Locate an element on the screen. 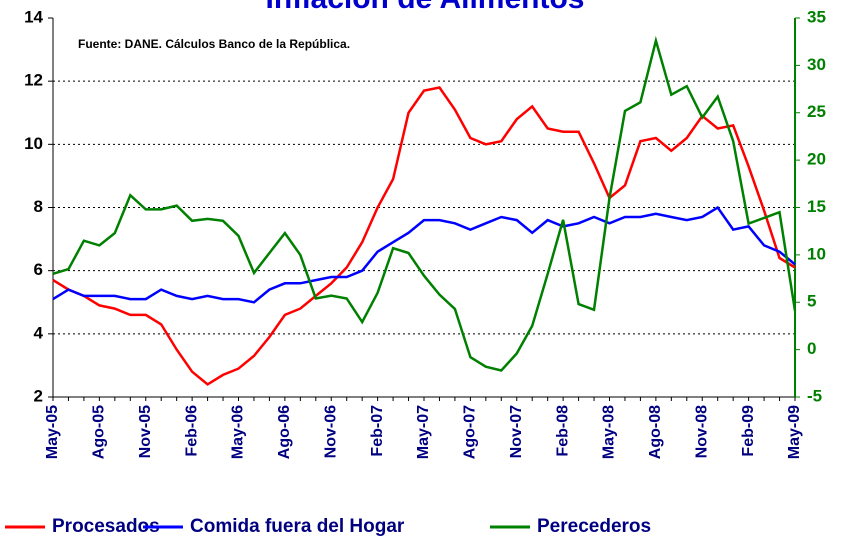 Image resolution: width=841 pixels, height=552 pixels. x-tick-label: Ago-05 is located at coordinates (99, 432).